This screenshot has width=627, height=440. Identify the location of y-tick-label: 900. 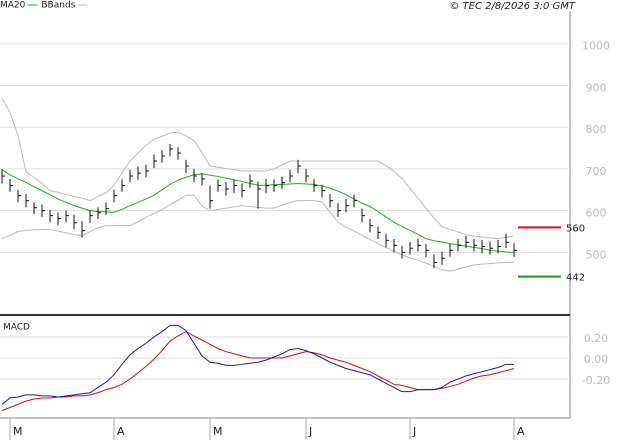
(596, 87).